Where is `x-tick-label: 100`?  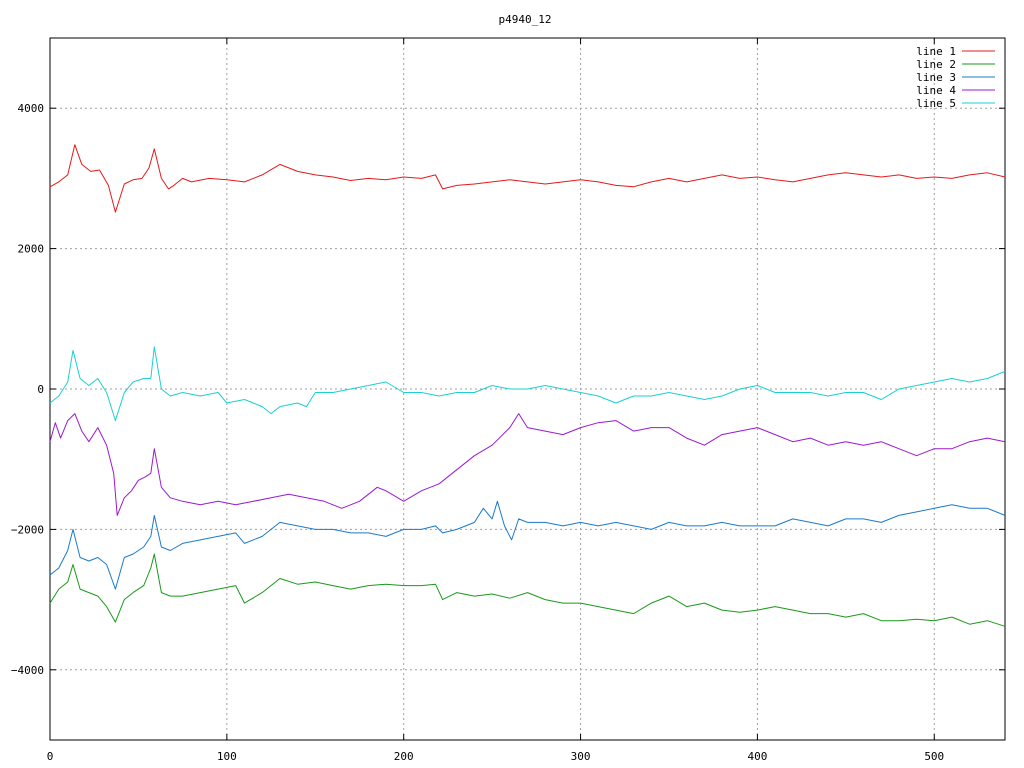 x-tick-label: 100 is located at coordinates (227, 756).